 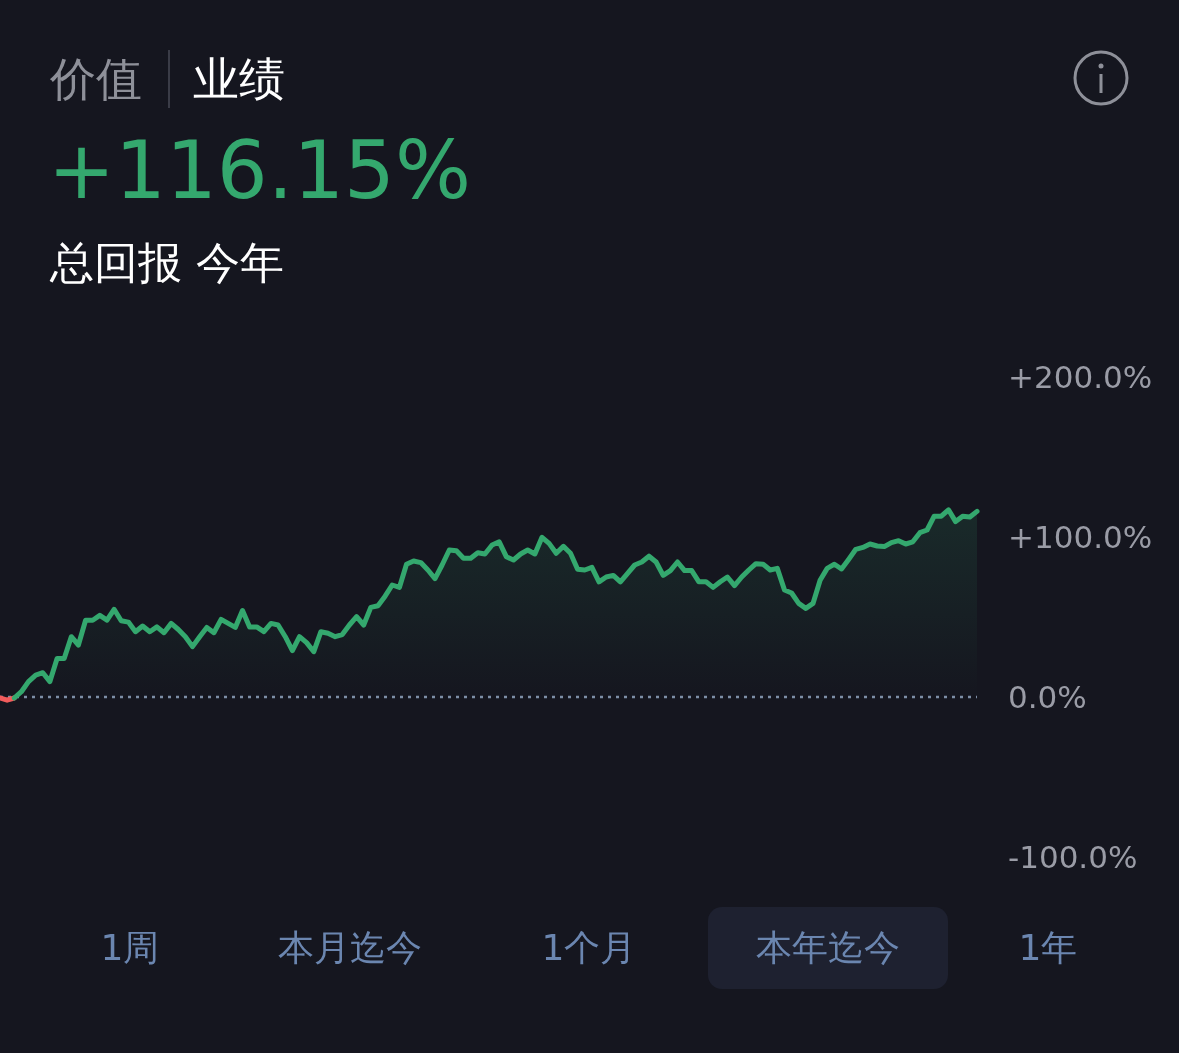 I want to click on text: 本月迄今, so click(x=350, y=947).